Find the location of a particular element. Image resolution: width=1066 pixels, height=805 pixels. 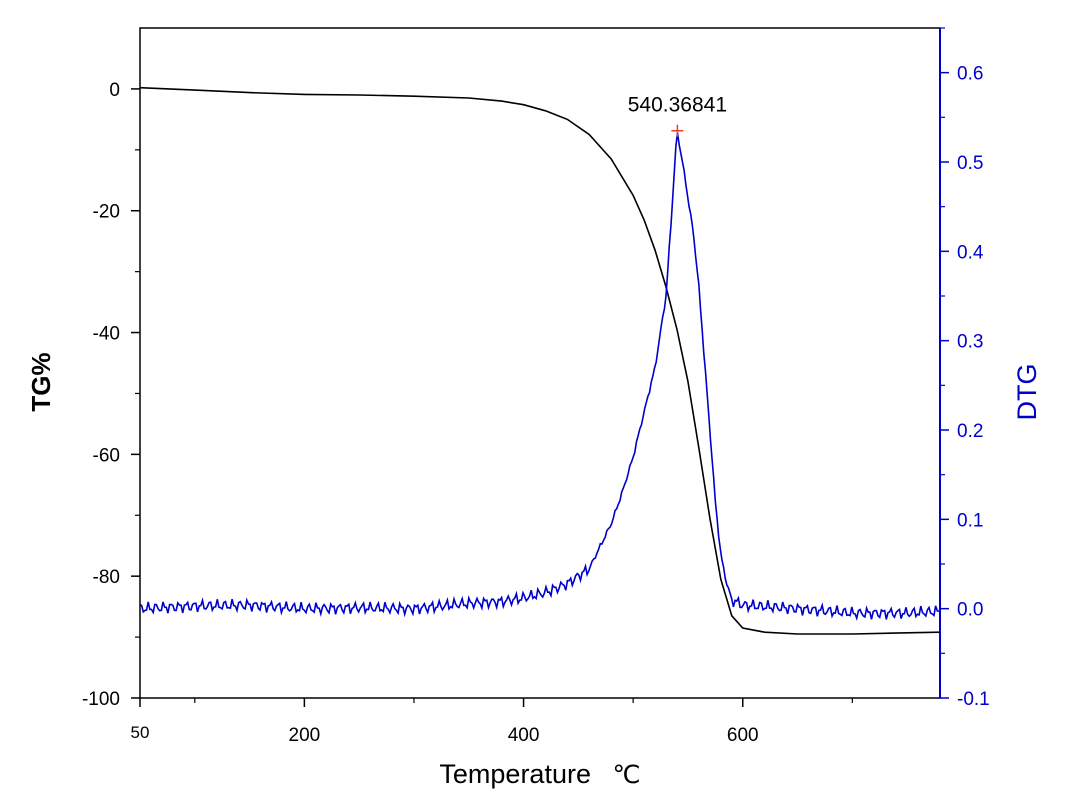

y-right-tick-label: 0.1 is located at coordinates (970, 520).